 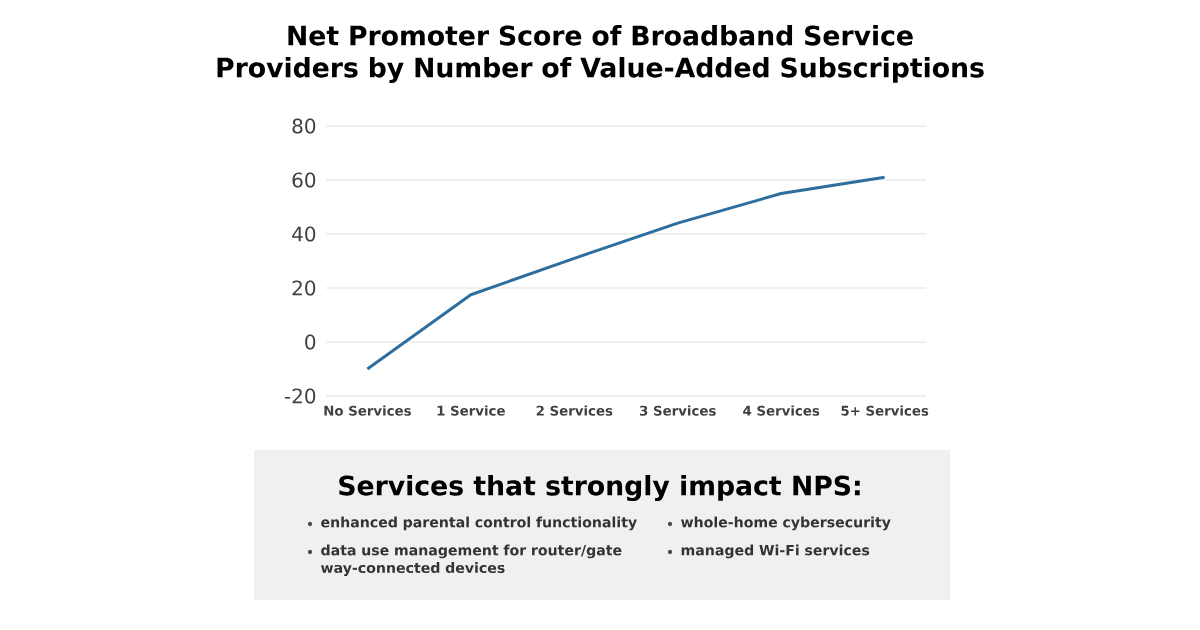 What do you see at coordinates (600, 54) in the screenshot?
I see `chart-title: Net Promoter Score of Broadband Service Providers by Number of Value-Added Subscriptions` at bounding box center [600, 54].